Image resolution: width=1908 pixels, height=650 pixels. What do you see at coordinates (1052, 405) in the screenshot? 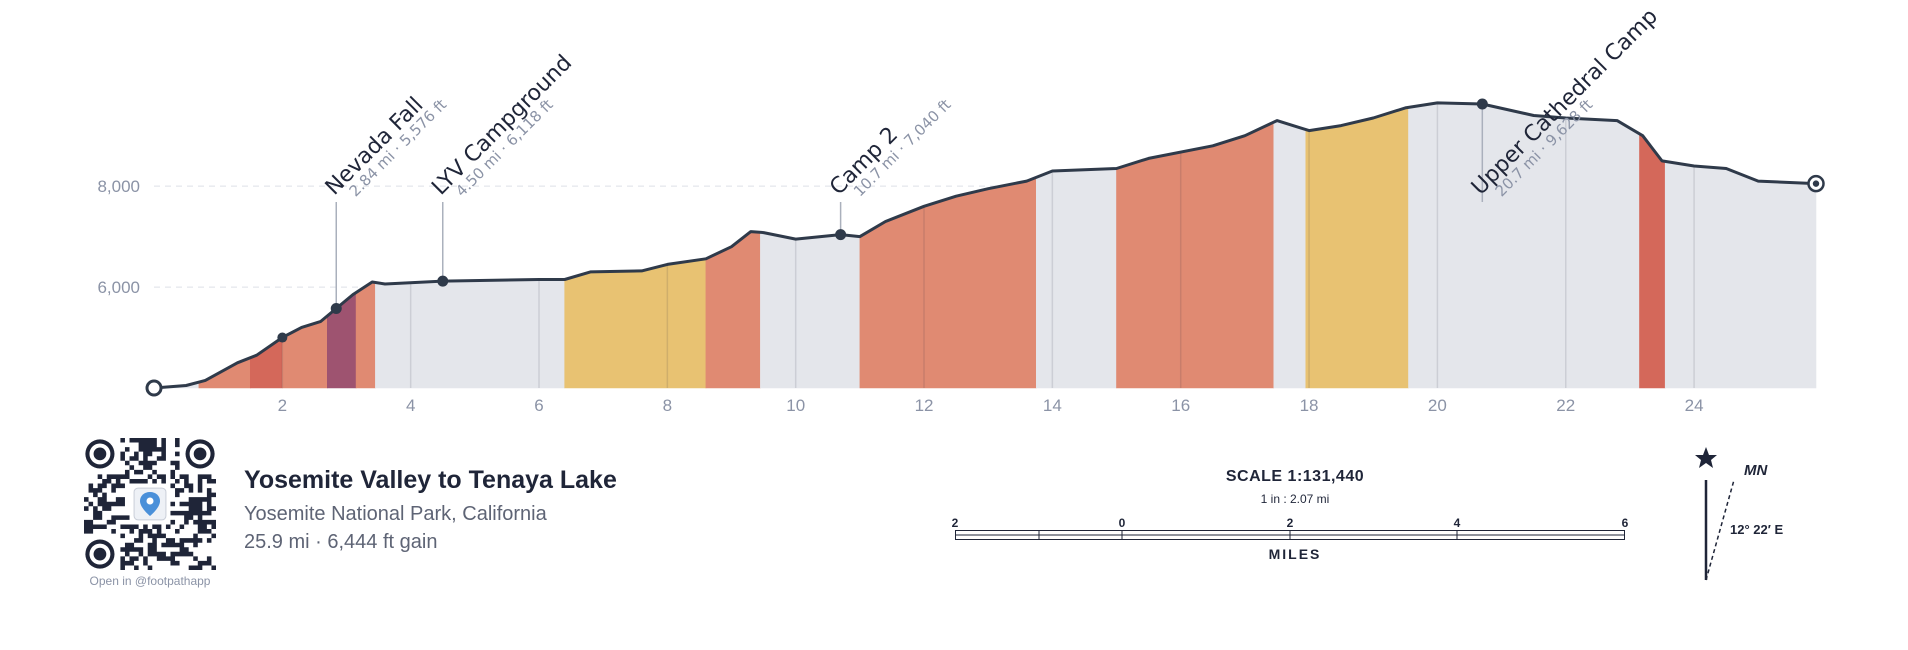
I see `x-tick-label: 14` at bounding box center [1052, 405].